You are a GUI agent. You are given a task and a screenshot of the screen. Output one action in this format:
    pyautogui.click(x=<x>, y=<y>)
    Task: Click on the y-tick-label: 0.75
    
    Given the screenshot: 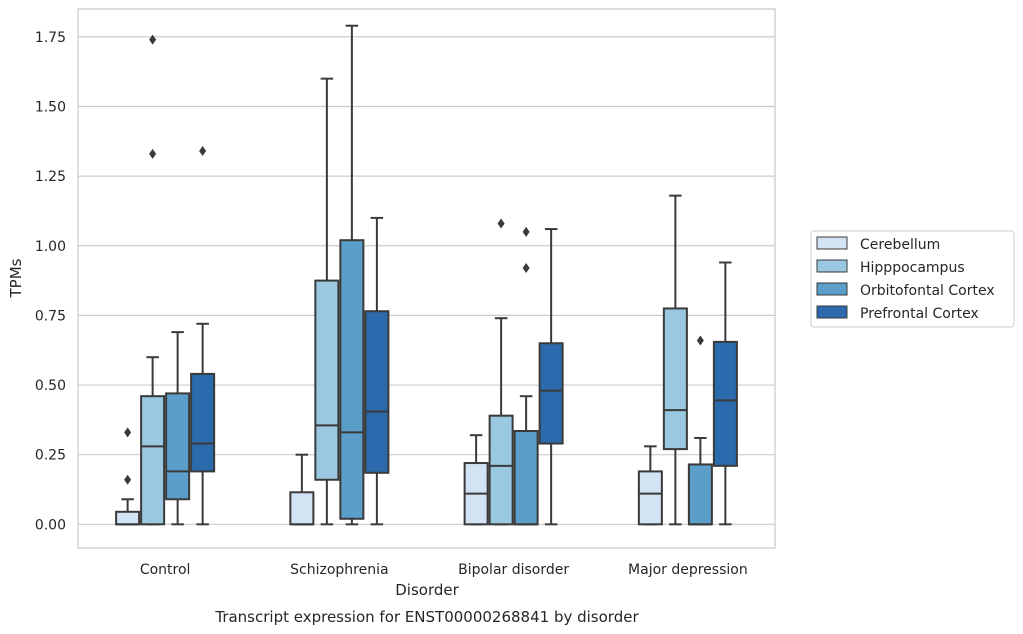 What is the action you would take?
    pyautogui.click(x=50, y=316)
    